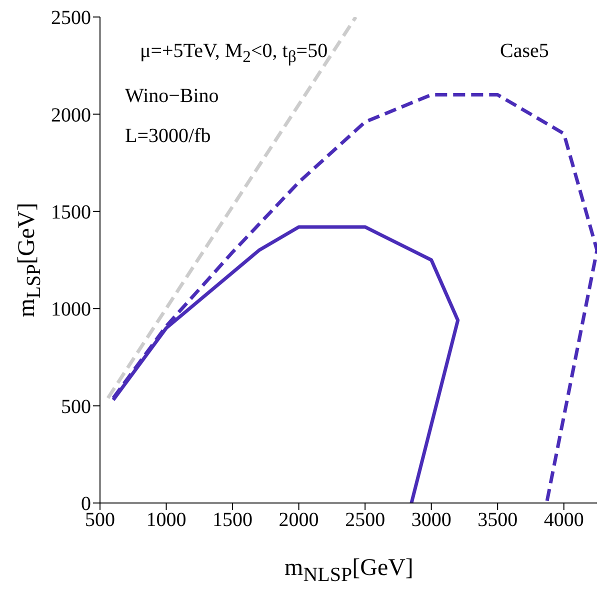  What do you see at coordinates (71, 115) in the screenshot?
I see `y-tick-label: 2000` at bounding box center [71, 115].